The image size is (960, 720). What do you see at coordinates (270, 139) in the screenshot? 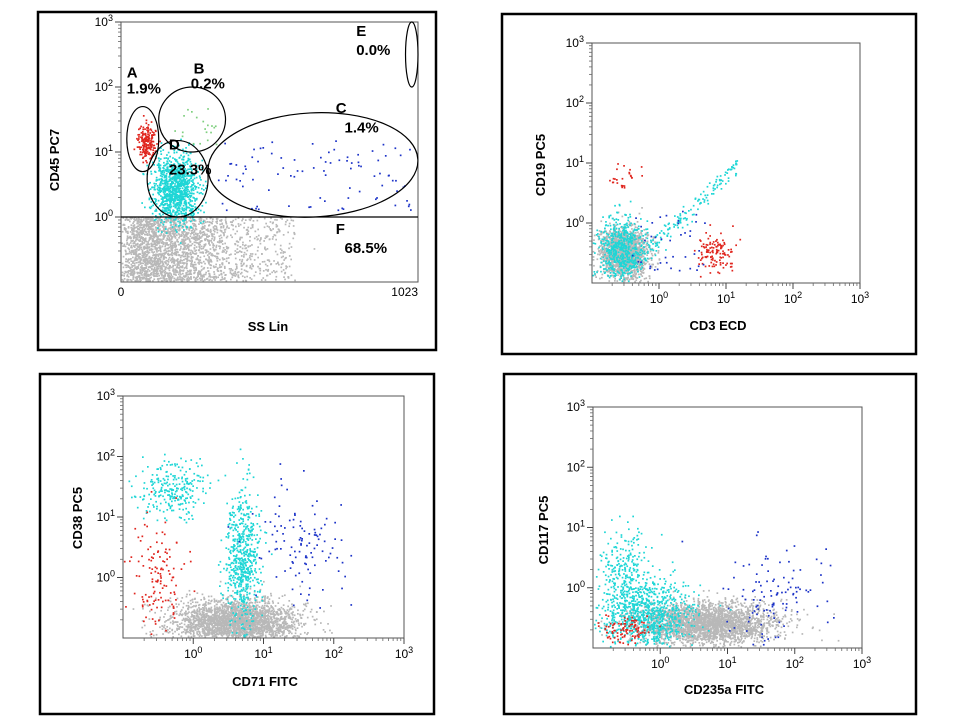
I see `gate-layer: A1.9%B0.2%C1.4%D23.3%E0.0%F68.5%` at bounding box center [270, 139].